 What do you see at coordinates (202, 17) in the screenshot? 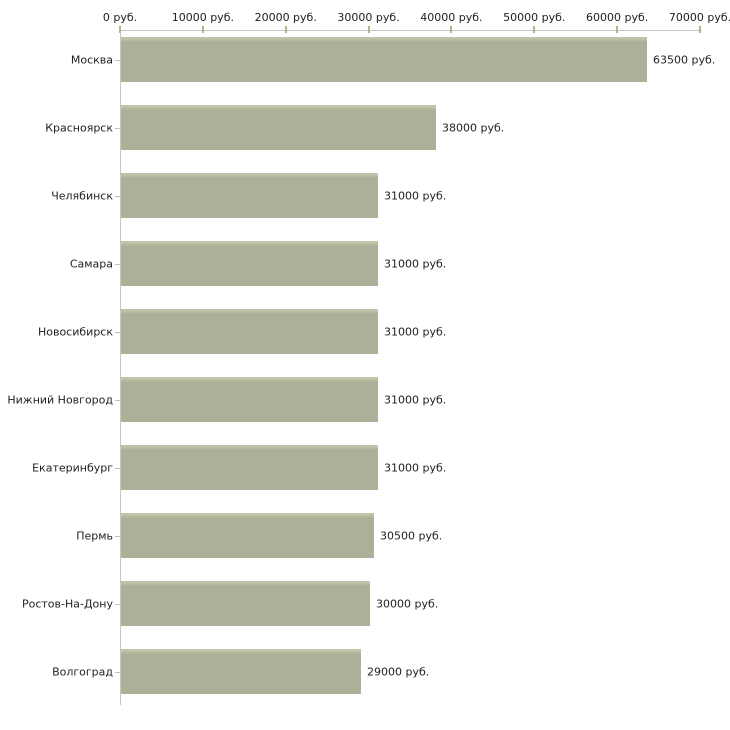
I see `x-axis-tick-label: 10000 руб.` at bounding box center [202, 17].